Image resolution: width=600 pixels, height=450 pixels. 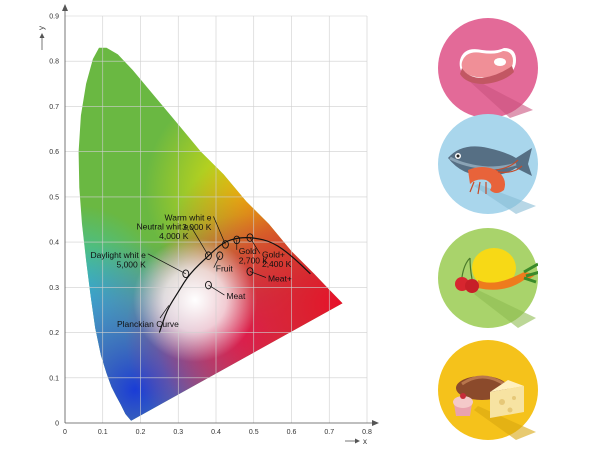 What do you see at coordinates (488, 164) in the screenshot?
I see `fish-shrimp-icon` at bounding box center [488, 164].